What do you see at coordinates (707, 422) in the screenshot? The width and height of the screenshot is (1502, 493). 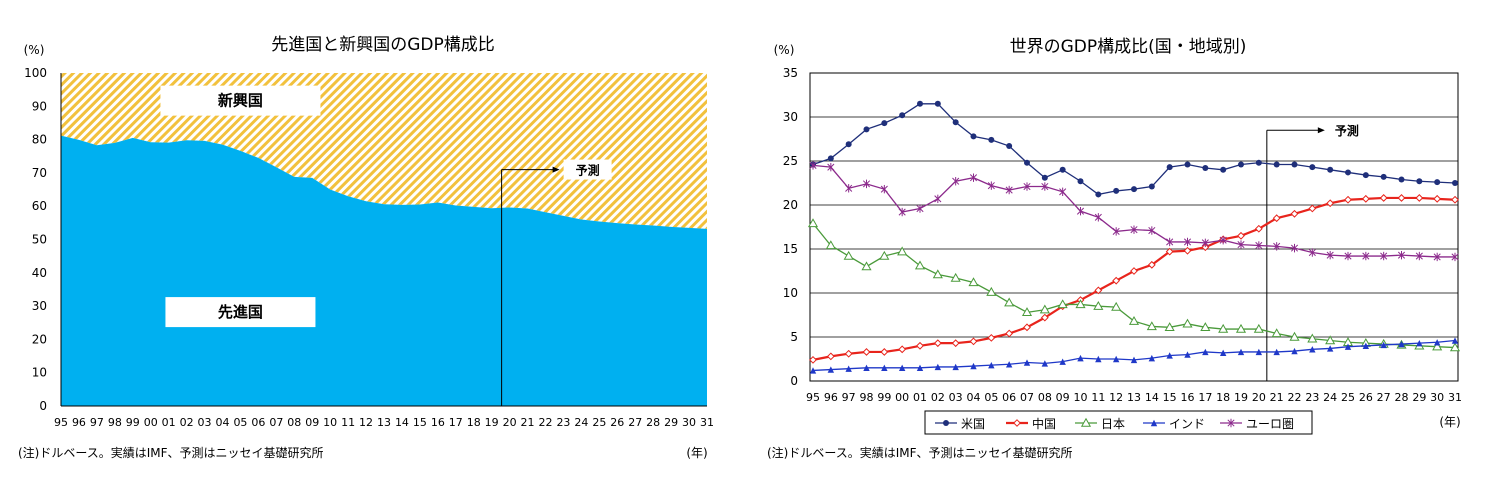 I see `left-x-tick-label: 31` at bounding box center [707, 422].